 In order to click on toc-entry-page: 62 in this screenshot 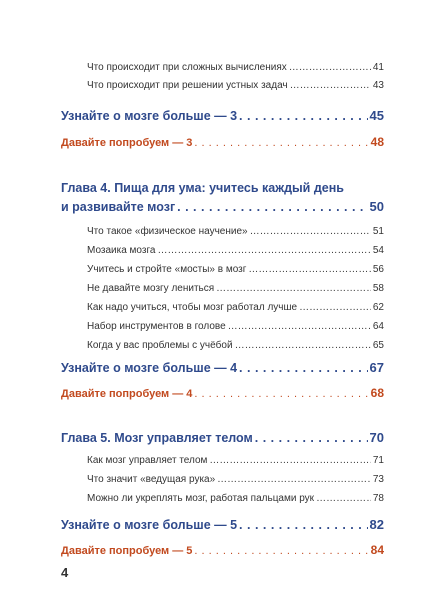, I will do `click(378, 307)`.